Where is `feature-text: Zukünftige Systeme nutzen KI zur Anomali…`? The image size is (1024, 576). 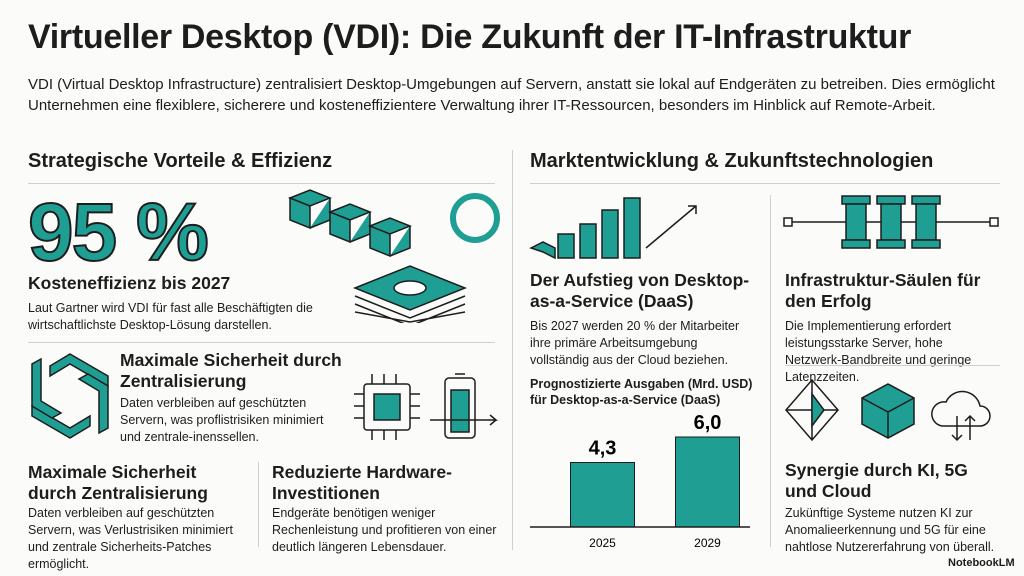
feature-text: Zukünftige Systeme nutzen KI zur Anomali… is located at coordinates (890, 530).